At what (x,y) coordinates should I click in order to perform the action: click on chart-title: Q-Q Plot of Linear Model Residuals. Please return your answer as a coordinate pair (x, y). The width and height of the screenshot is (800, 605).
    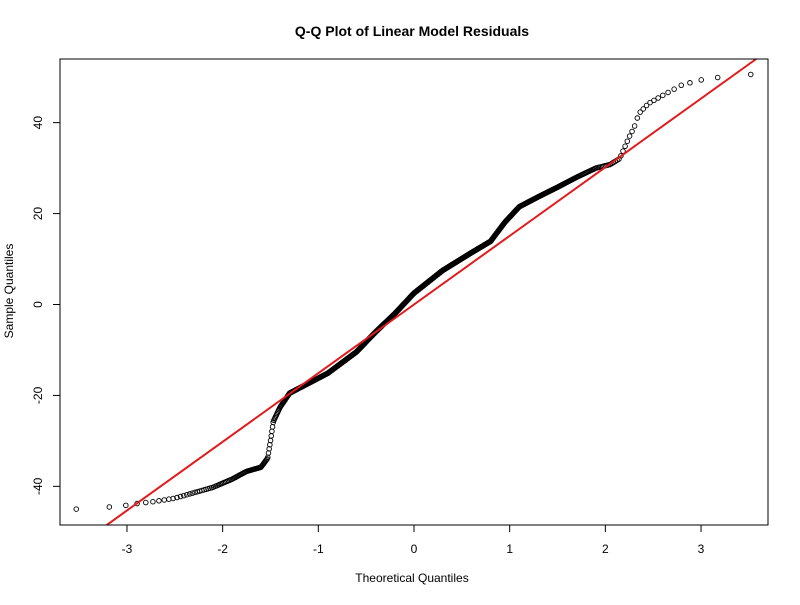
    Looking at the image, I should click on (412, 31).